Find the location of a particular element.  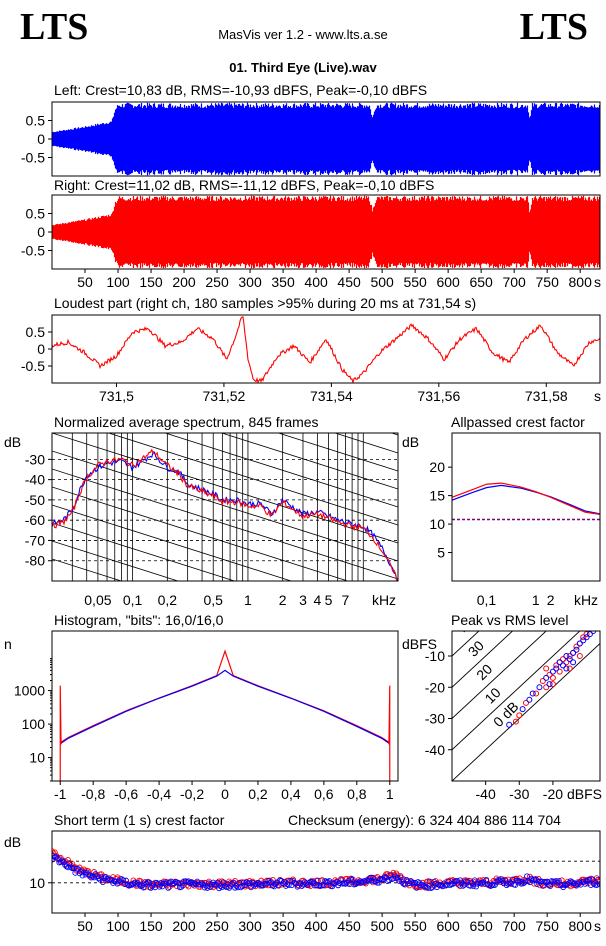

shortcrest-xtick-label: 450 is located at coordinates (349, 926).